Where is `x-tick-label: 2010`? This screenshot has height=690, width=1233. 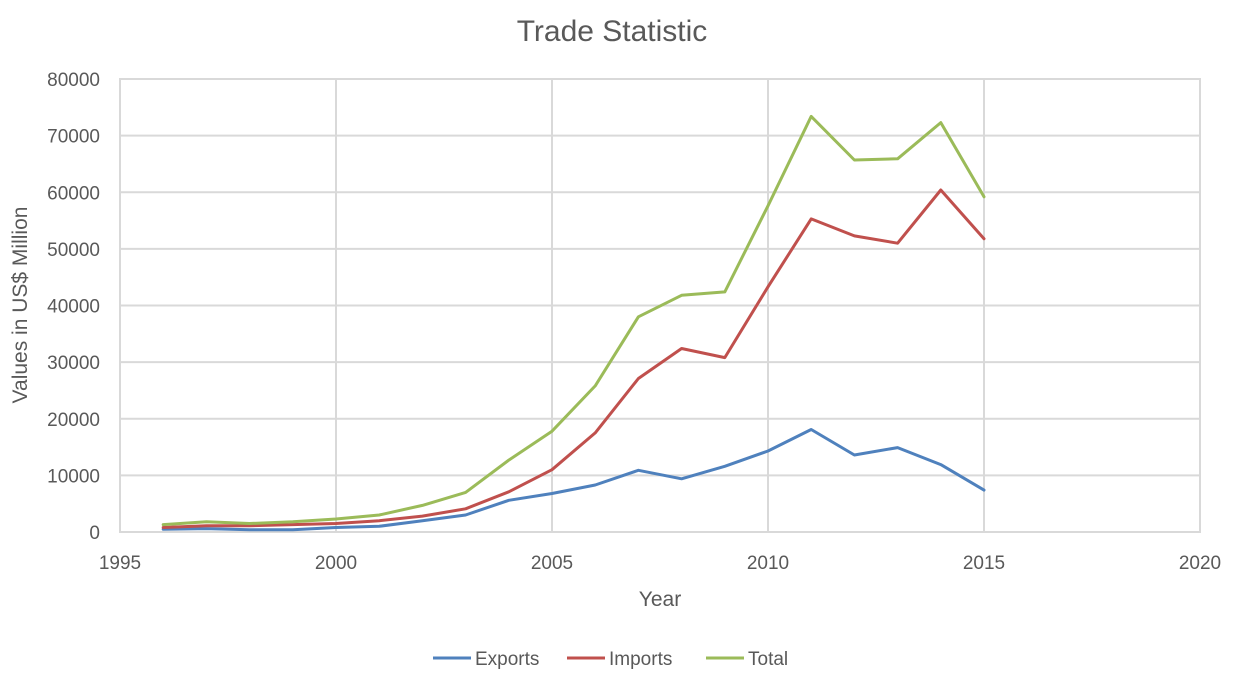 x-tick-label: 2010 is located at coordinates (768, 563).